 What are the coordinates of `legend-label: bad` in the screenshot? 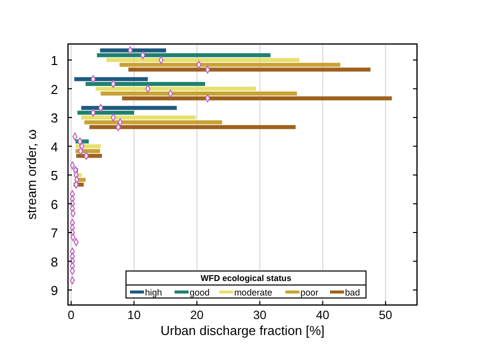 It's located at (352, 293).